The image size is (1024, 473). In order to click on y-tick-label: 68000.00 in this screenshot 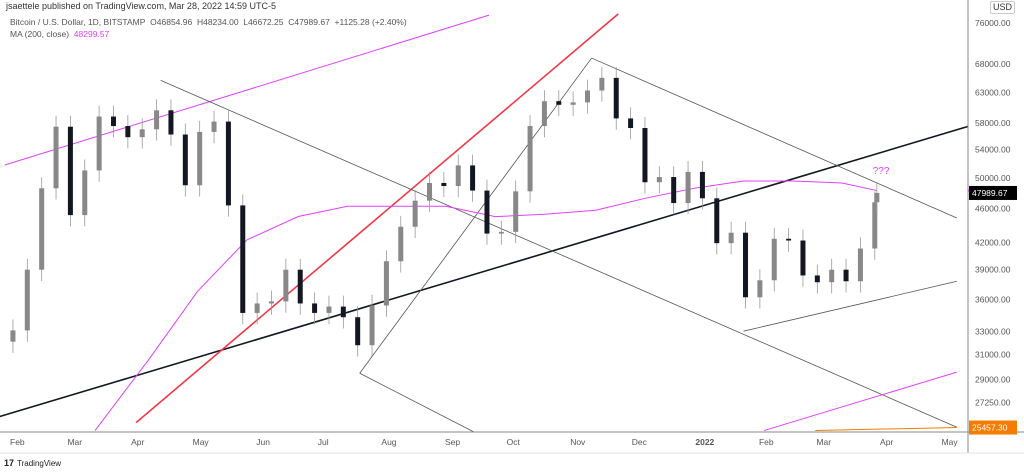, I will do `click(993, 64)`.